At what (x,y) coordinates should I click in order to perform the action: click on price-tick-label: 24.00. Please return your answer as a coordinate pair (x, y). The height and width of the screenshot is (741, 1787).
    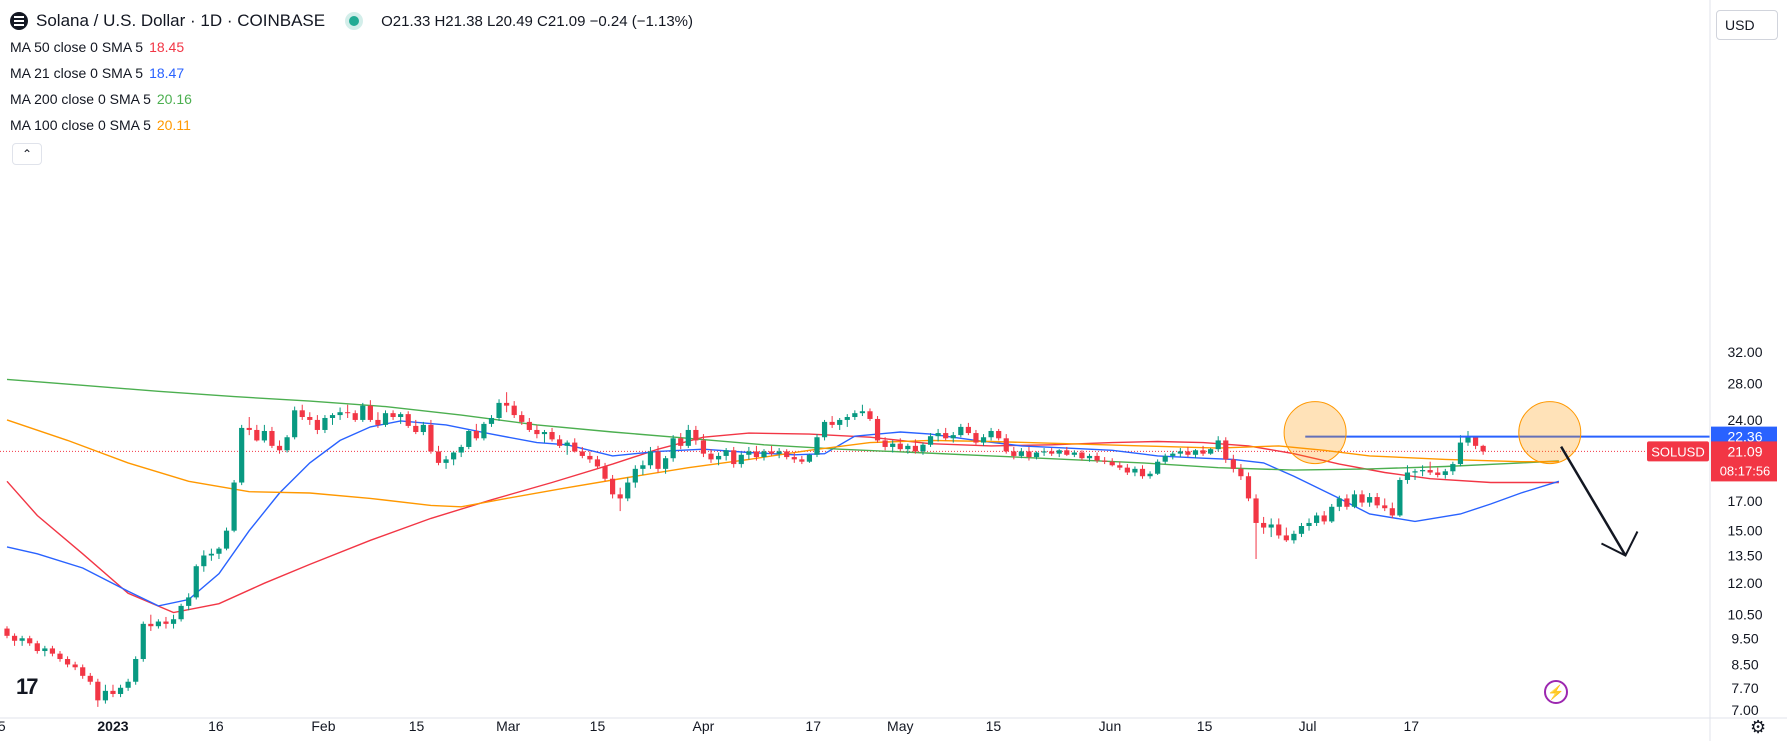
    Looking at the image, I should click on (1744, 420).